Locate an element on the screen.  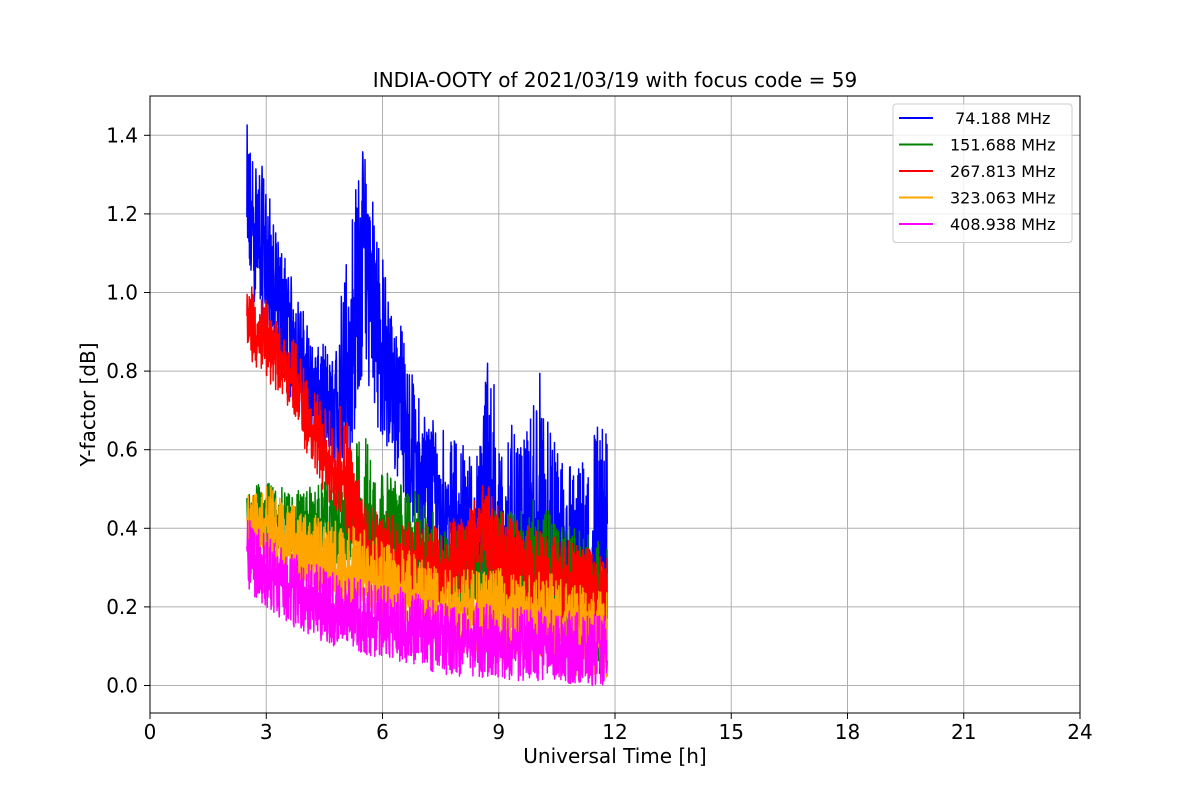
y-tick-label: 0.4 is located at coordinates (122, 528).